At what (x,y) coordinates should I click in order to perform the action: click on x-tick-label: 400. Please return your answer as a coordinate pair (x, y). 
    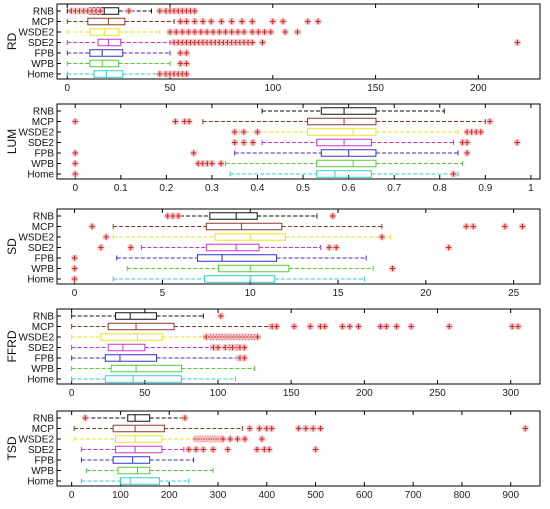
    Looking at the image, I should click on (266, 495).